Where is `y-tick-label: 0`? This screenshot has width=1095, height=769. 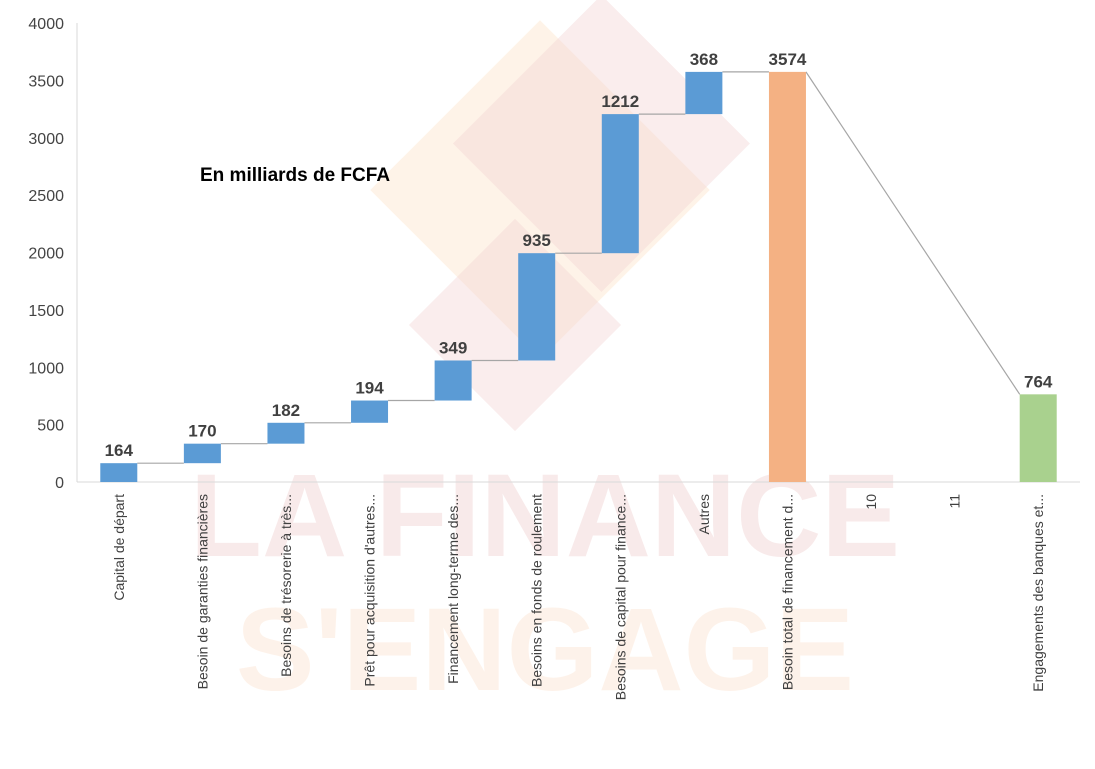
y-tick-label: 0 is located at coordinates (59, 483).